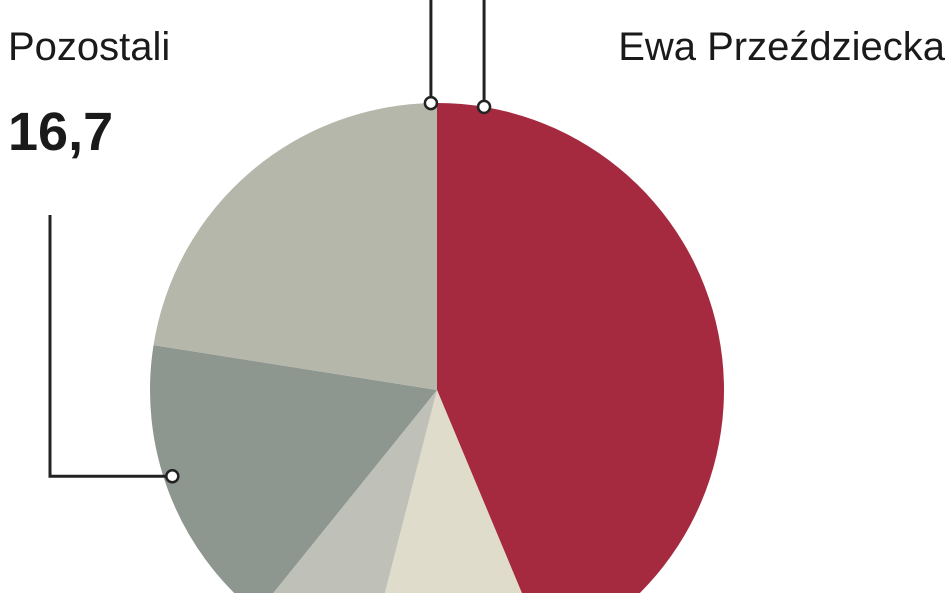  I want to click on slice-label: Pozostali, so click(89, 47).